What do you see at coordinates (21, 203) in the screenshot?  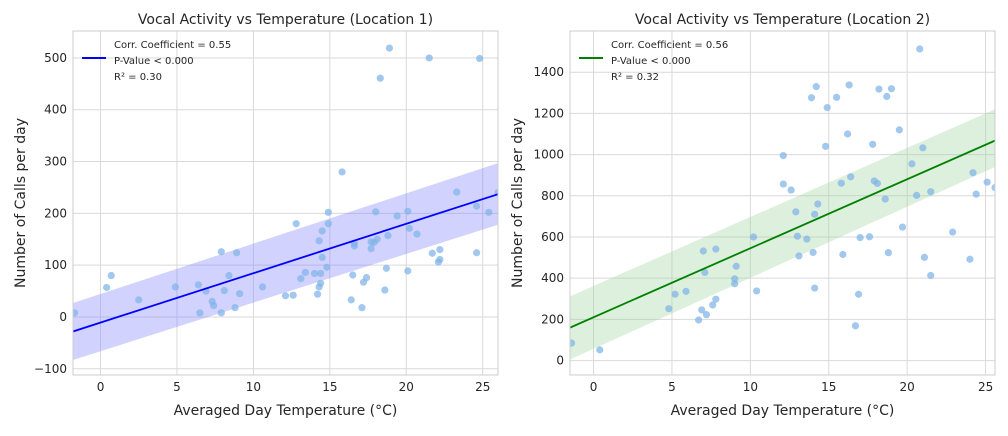 I see `y-axis-label: Number of Calls per day` at bounding box center [21, 203].